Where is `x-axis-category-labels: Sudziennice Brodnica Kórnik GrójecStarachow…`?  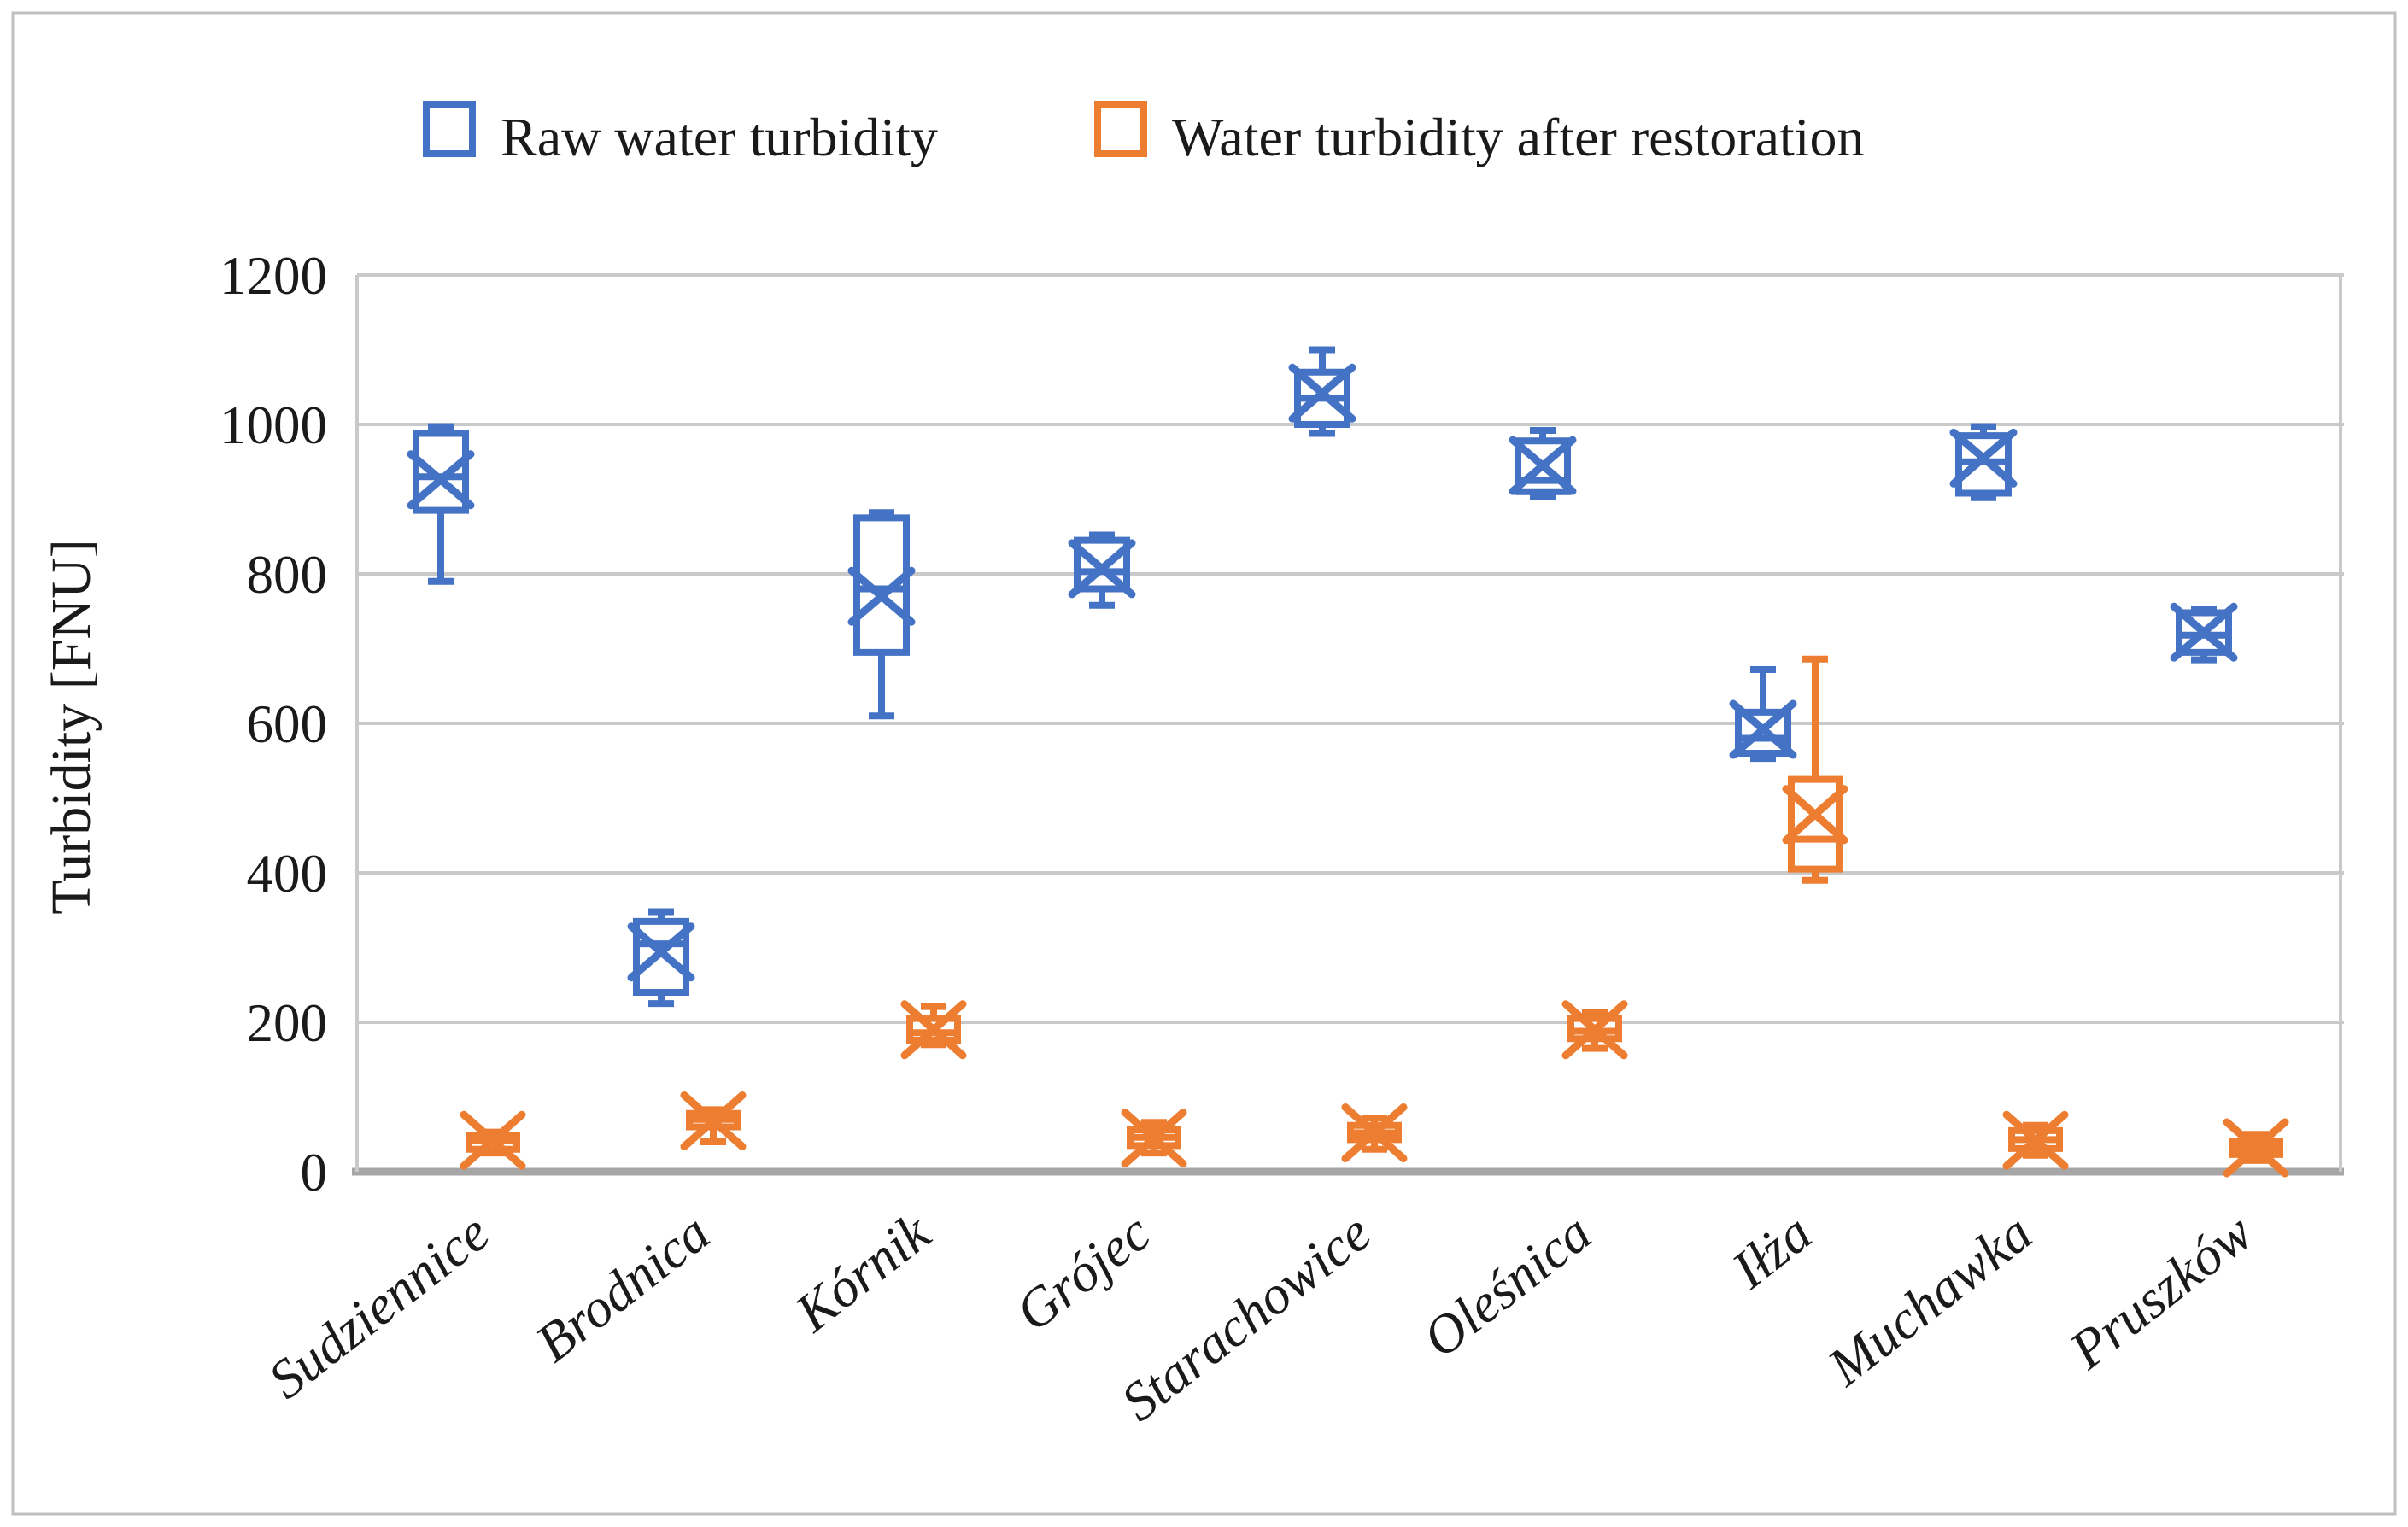
x-axis-category-labels: Sudziennice Brodnica Kórnik GrójecStarachow… is located at coordinates (1260, 1316).